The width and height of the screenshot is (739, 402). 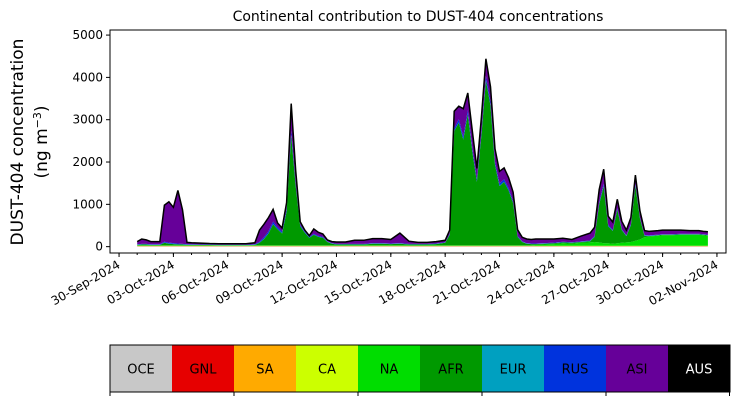 I want to click on y-axis-unit-open: (ng m, so click(x=42, y=153).